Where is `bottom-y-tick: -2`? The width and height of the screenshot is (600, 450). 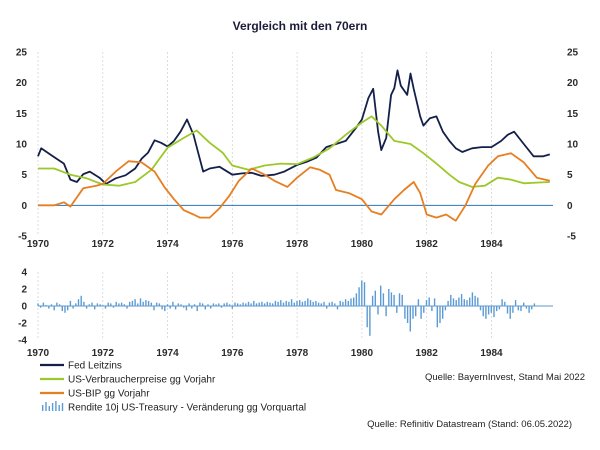 bottom-y-tick: -2 is located at coordinates (22, 324).